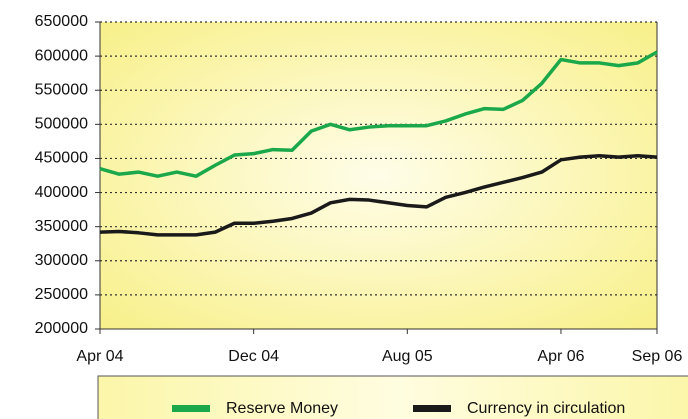  I want to click on y-tick-label: 450000, so click(61, 158).